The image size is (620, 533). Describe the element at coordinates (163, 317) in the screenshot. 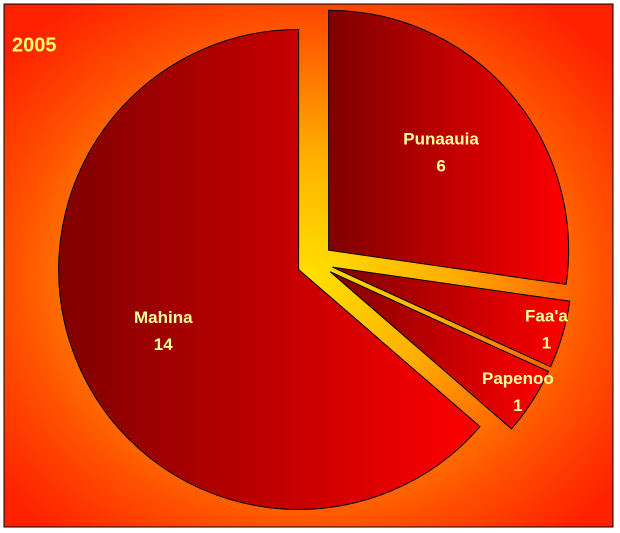

I see `slice-label: Mahina` at that location.